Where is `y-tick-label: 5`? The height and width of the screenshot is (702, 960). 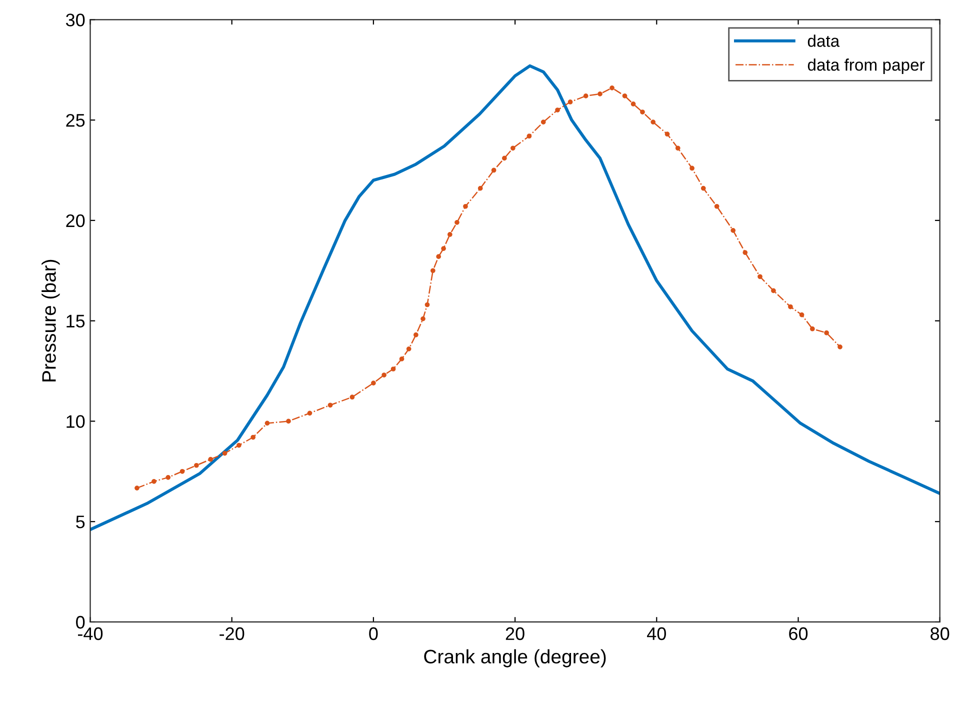 y-tick-label: 5 is located at coordinates (80, 522).